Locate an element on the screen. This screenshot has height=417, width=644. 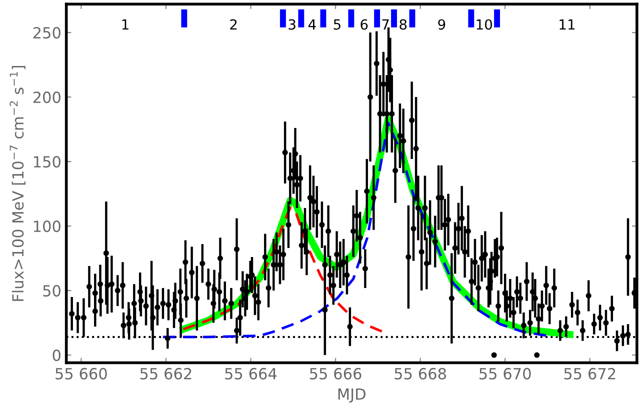
y-tick-label: 100 is located at coordinates (47, 226).